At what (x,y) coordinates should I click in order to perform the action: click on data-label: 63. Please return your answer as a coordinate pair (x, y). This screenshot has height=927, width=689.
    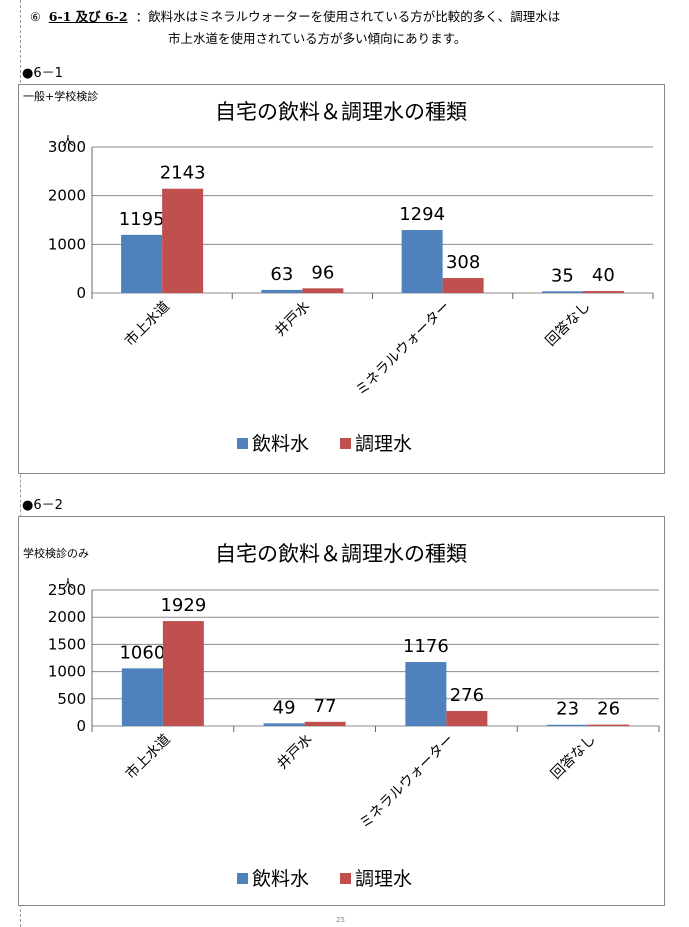
    Looking at the image, I should click on (281, 274).